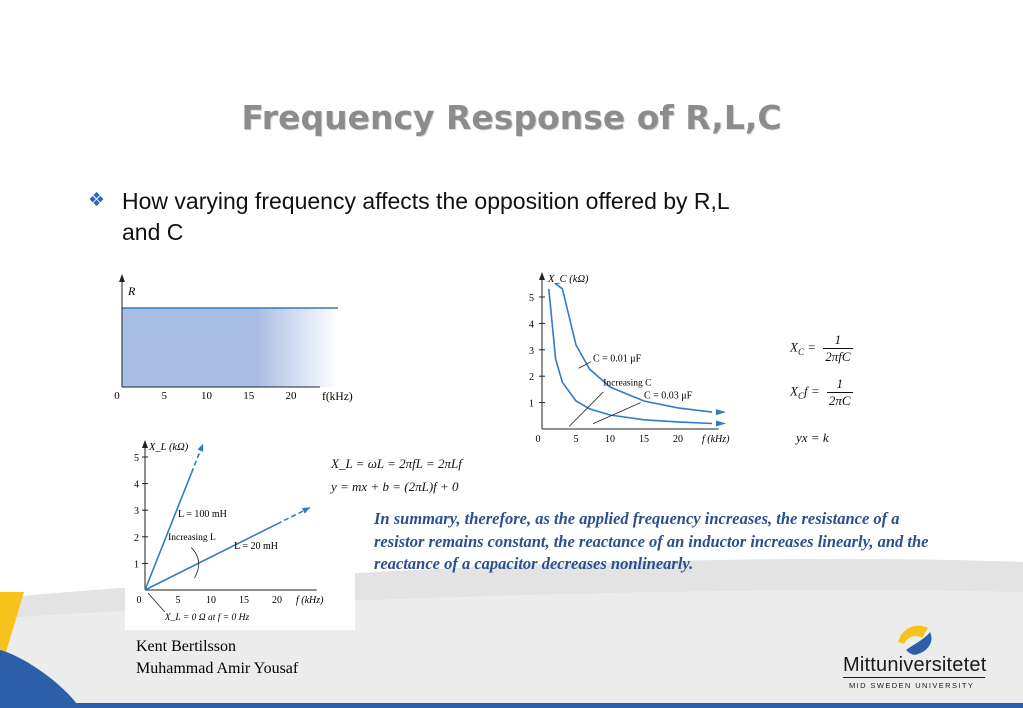  Describe the element at coordinates (912, 685) in the screenshot. I see `logo-subtitle: MID SWEDEN UNIVERSITY` at that location.